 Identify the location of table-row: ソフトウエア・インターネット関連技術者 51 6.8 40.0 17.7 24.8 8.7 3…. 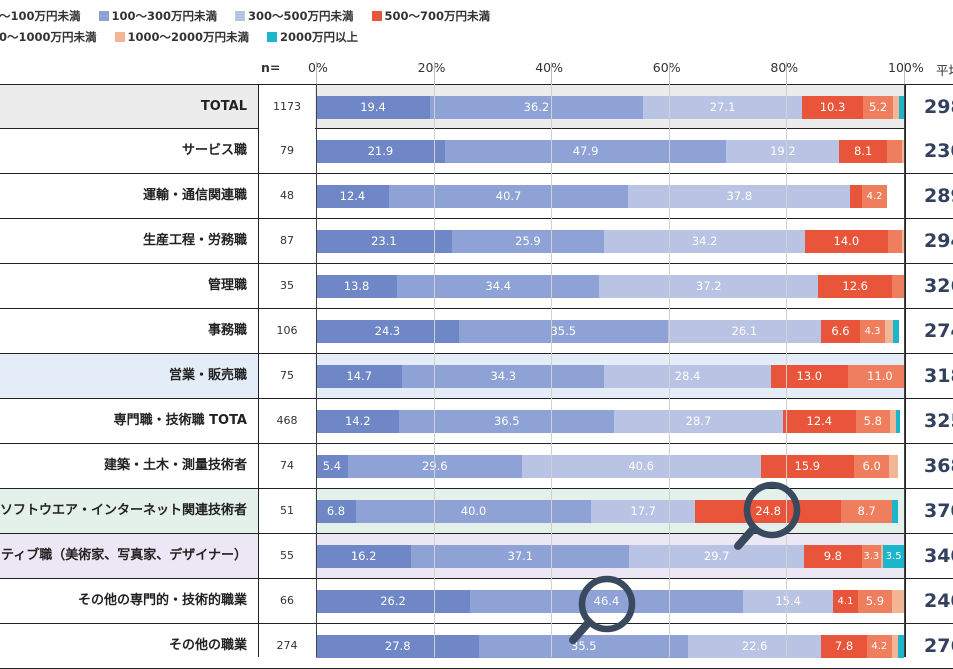
(476, 511).